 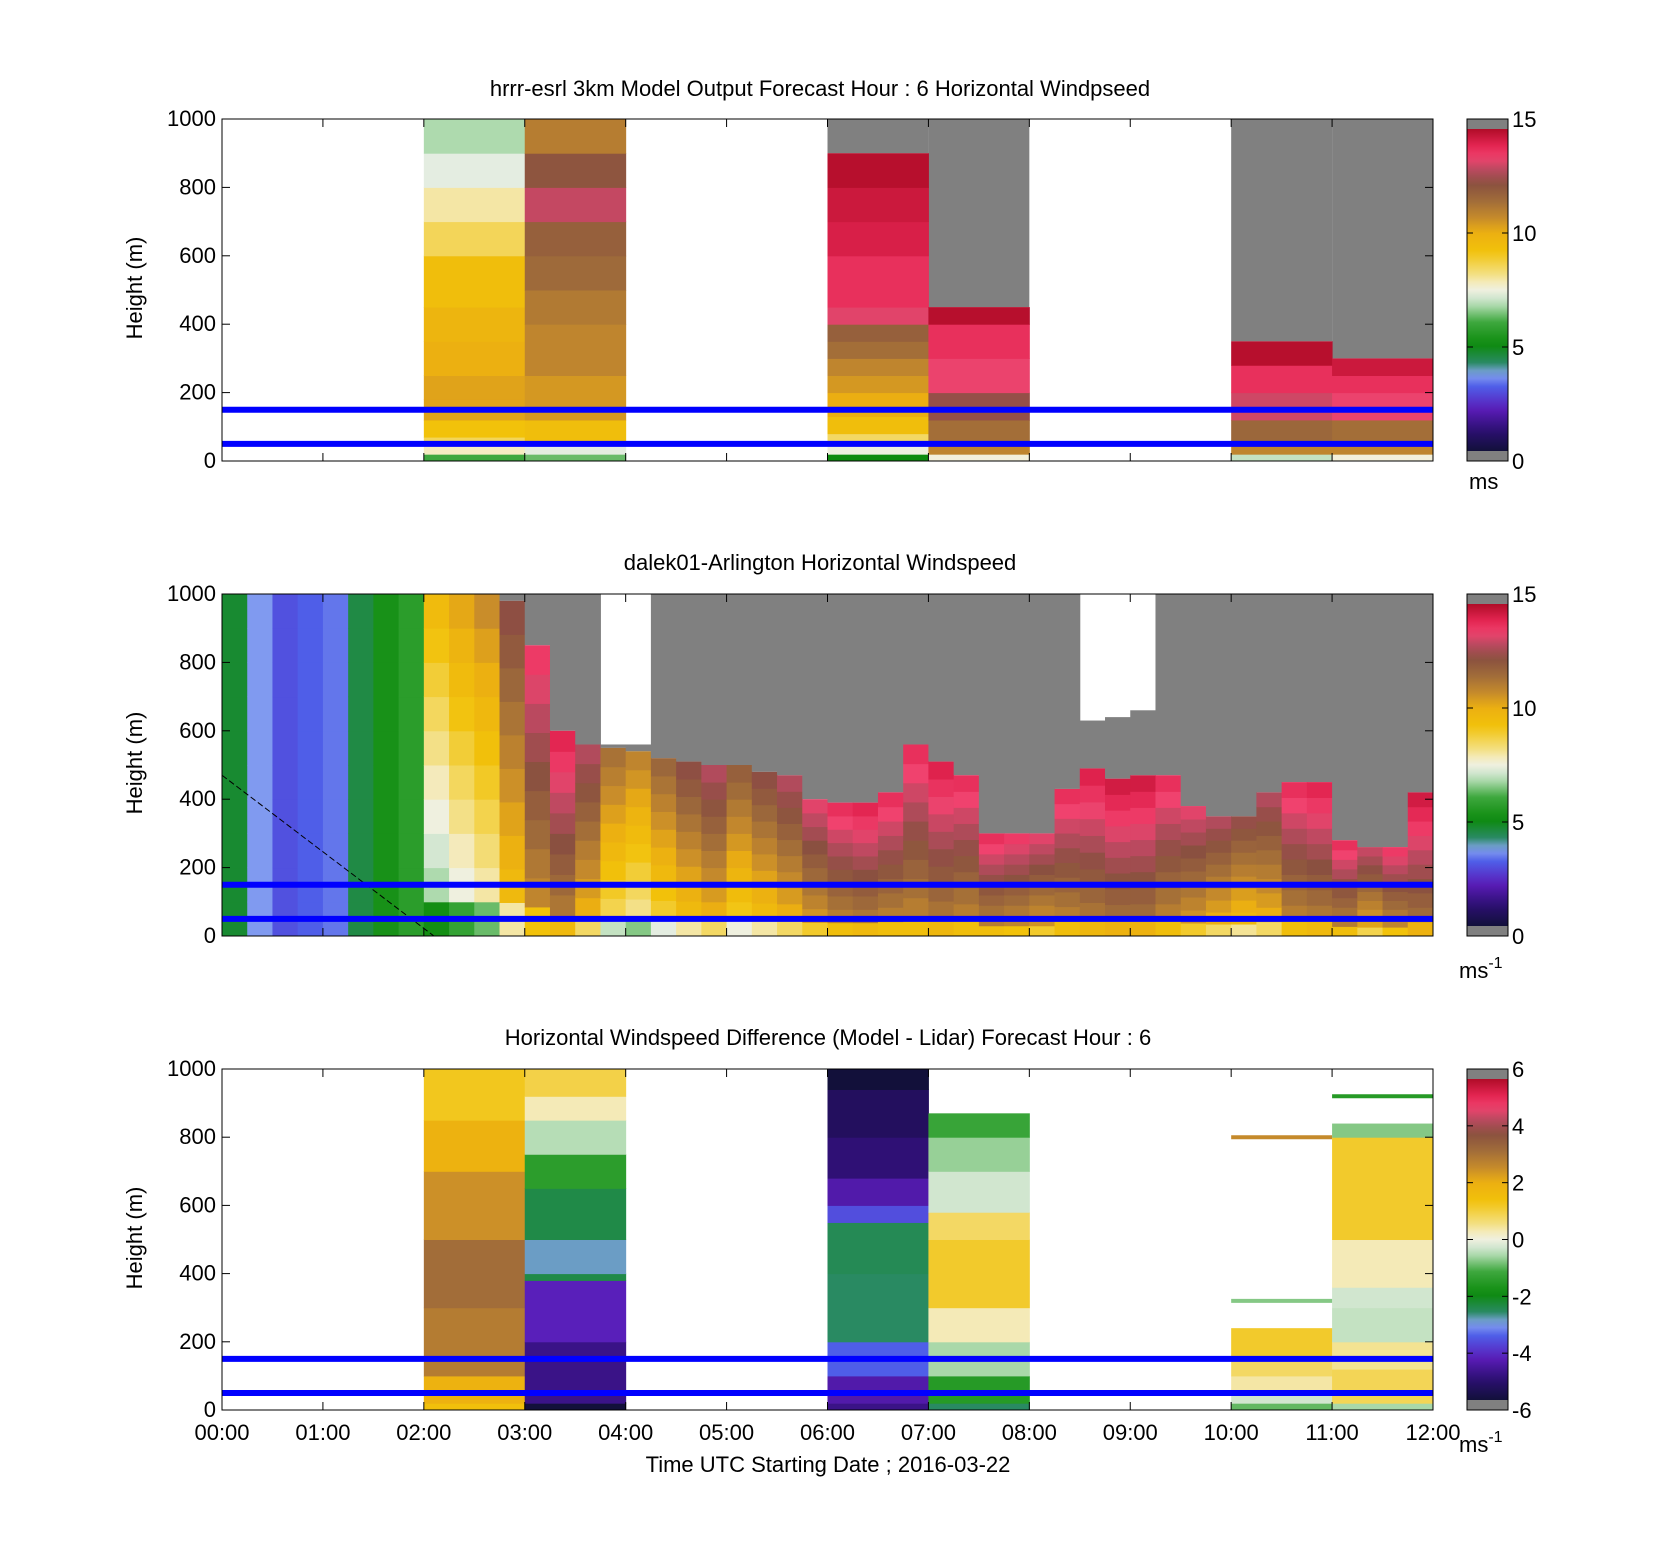 I want to click on panel-3-colorbar: -6 -4 -2 0 2 4 6, so click(x=1499, y=1240).